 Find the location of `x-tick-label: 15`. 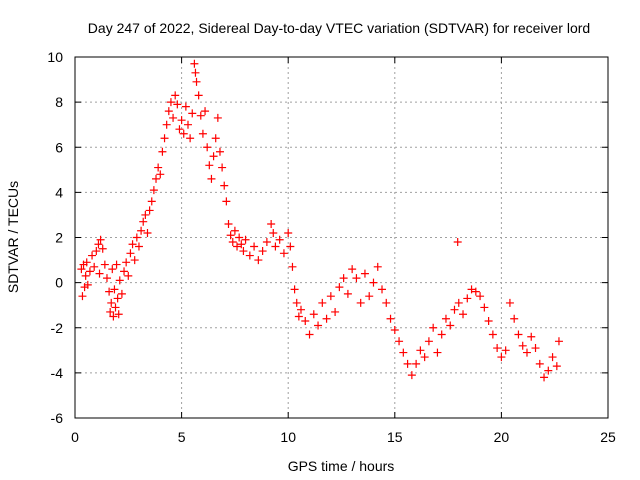

x-tick-label: 15 is located at coordinates (395, 437).